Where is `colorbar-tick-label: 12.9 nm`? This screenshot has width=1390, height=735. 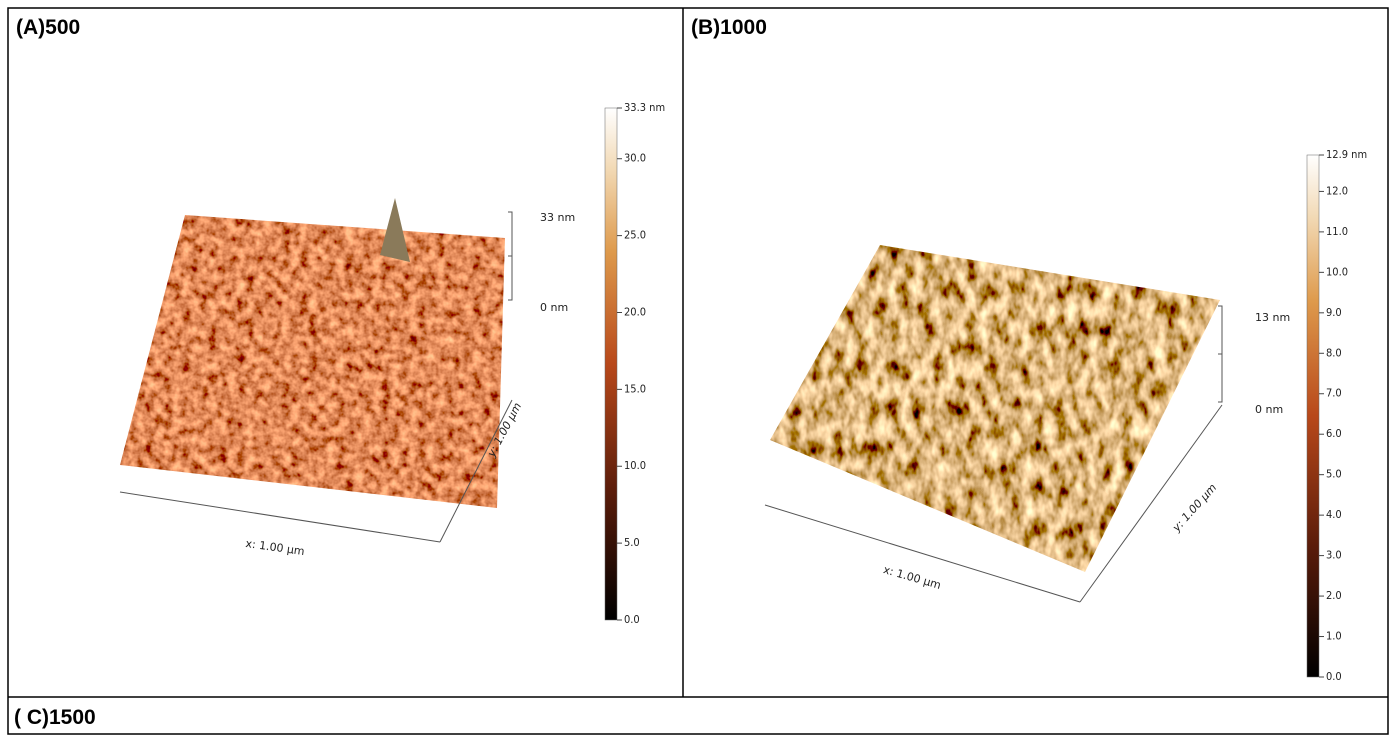 colorbar-tick-label: 12.9 nm is located at coordinates (1346, 154).